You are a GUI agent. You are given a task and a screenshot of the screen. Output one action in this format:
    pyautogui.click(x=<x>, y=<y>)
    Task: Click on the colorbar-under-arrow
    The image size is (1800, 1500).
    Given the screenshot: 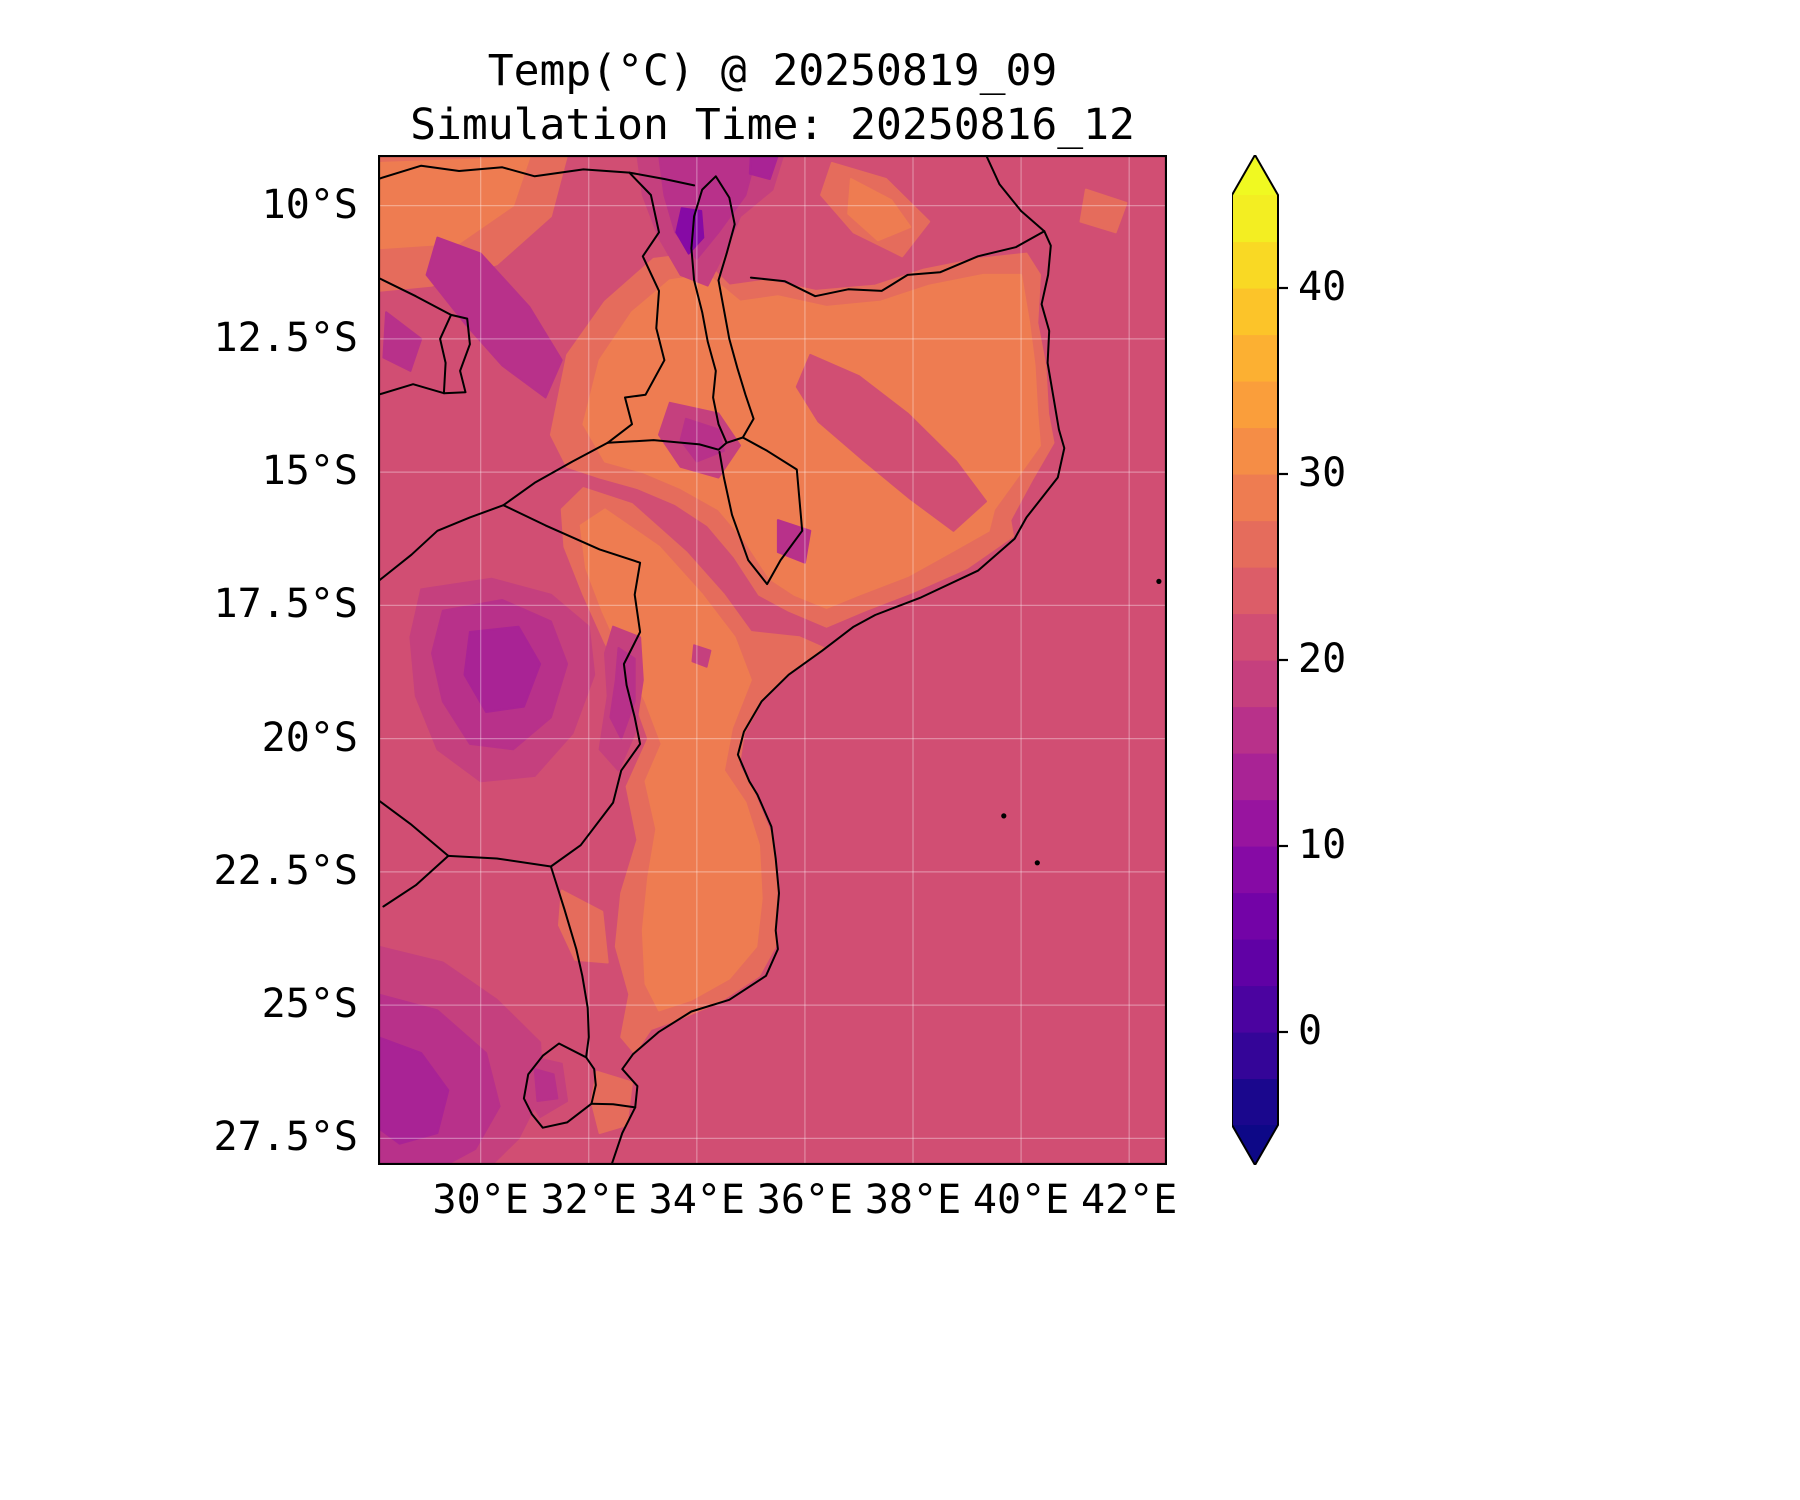 What is the action you would take?
    pyautogui.click(x=1255, y=1145)
    